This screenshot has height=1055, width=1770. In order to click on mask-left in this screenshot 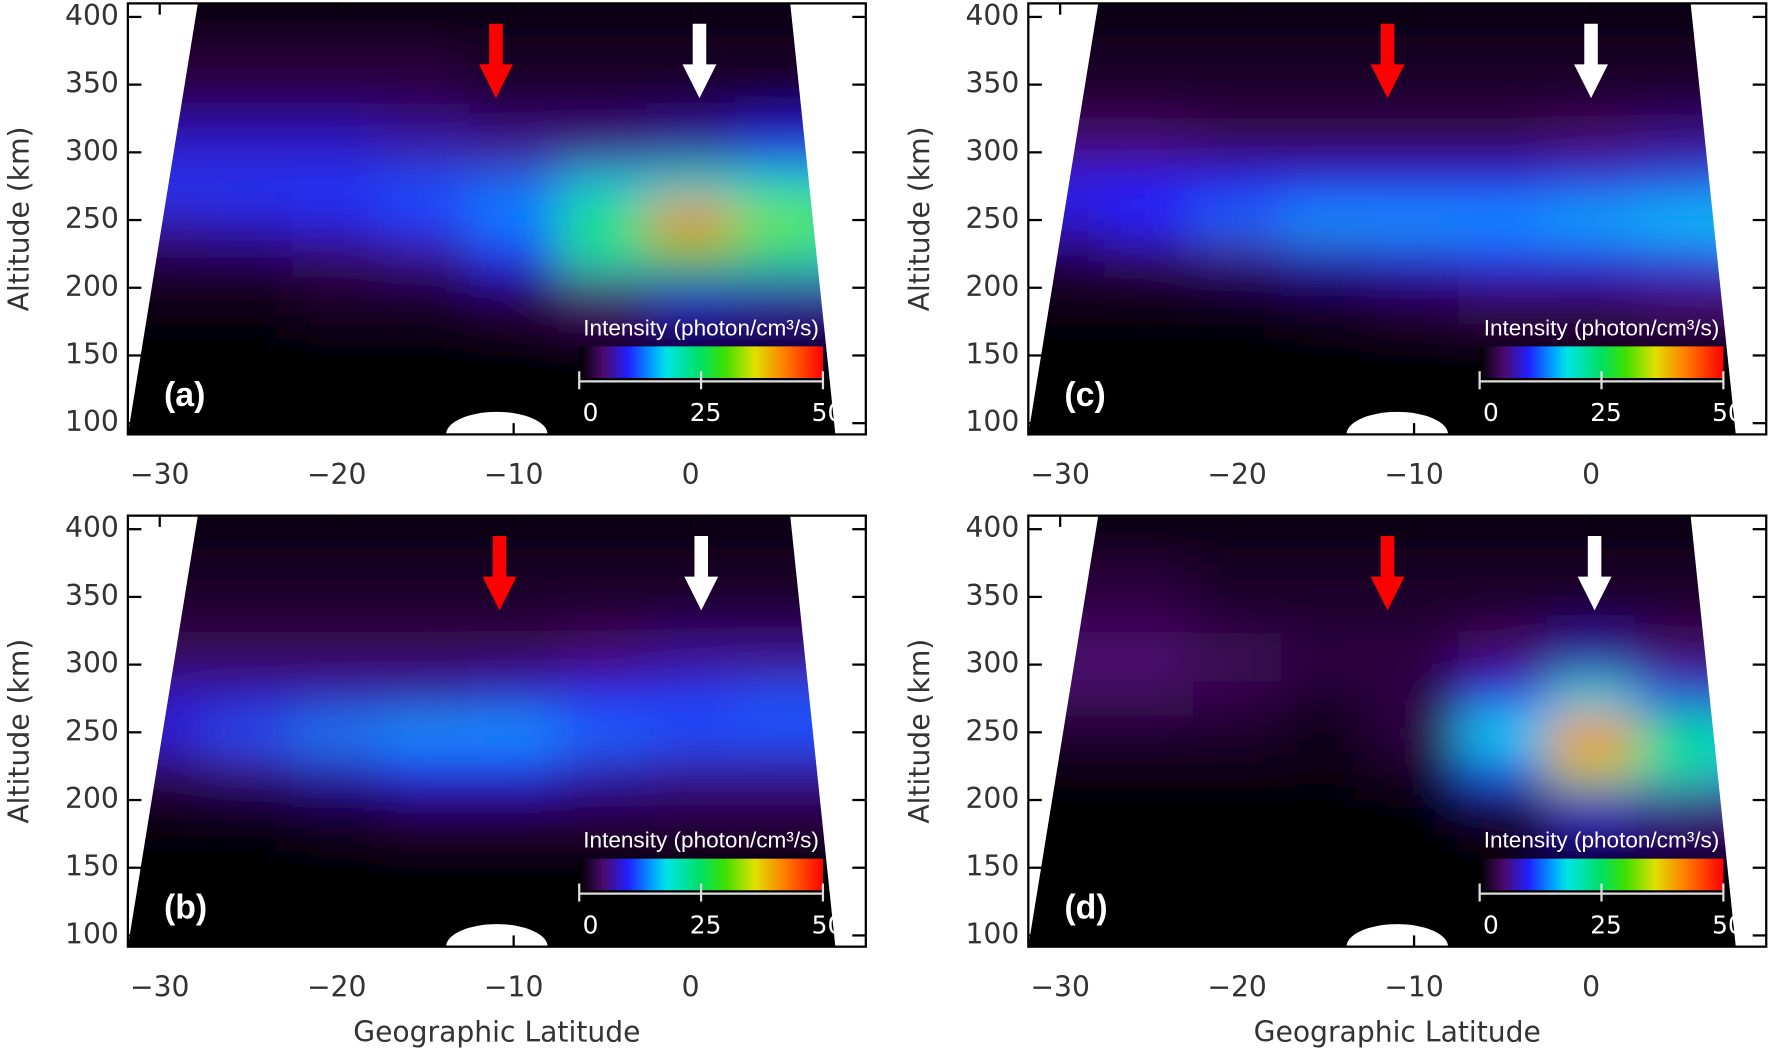, I will do `click(162, 731)`.